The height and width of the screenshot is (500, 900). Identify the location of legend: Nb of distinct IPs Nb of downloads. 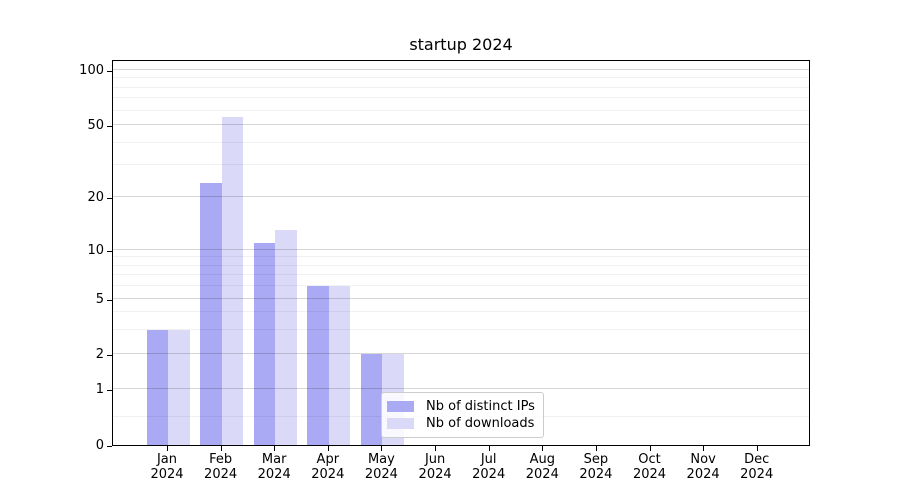
(462, 415).